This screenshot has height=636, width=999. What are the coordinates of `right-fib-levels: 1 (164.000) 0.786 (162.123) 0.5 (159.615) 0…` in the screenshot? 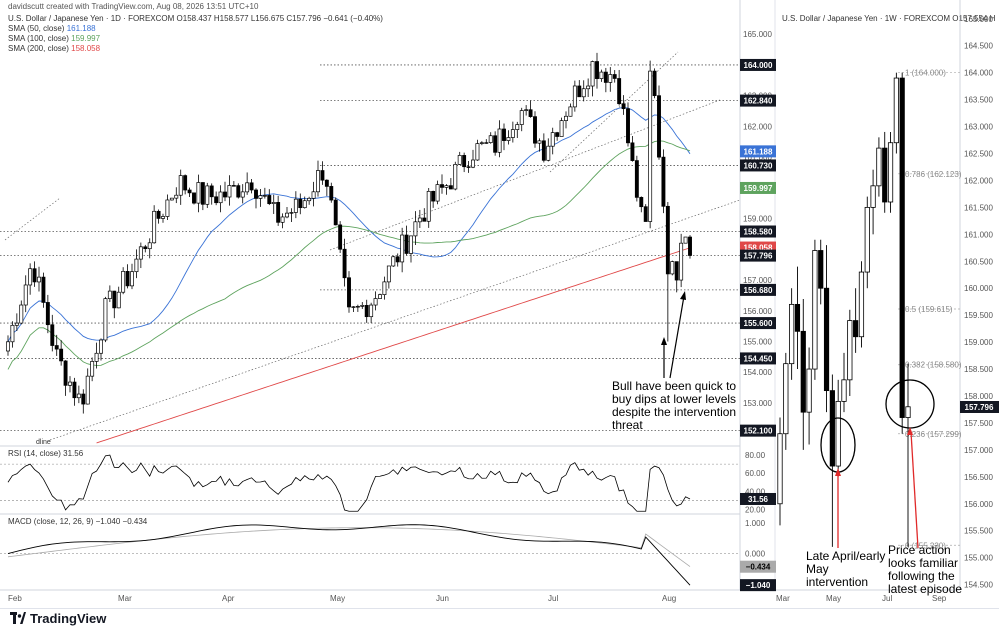 It's located at (930, 310).